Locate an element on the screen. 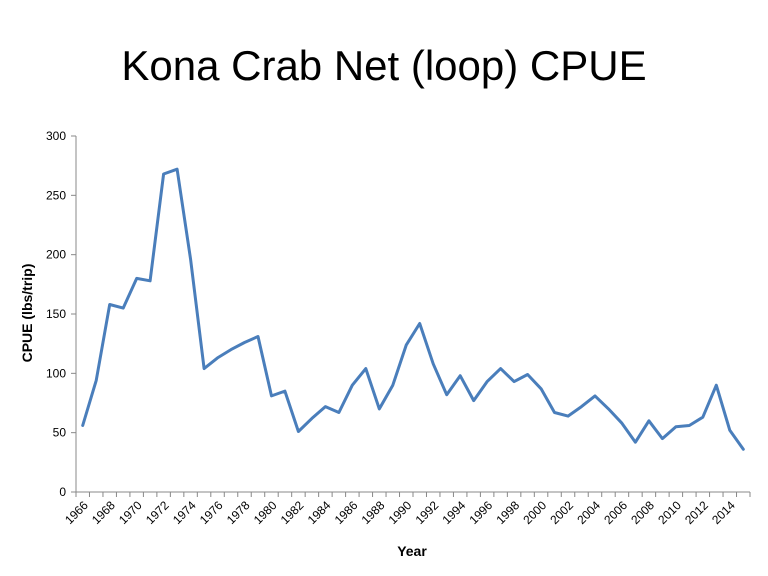  x-tick-label: 1966 is located at coordinates (76, 512).